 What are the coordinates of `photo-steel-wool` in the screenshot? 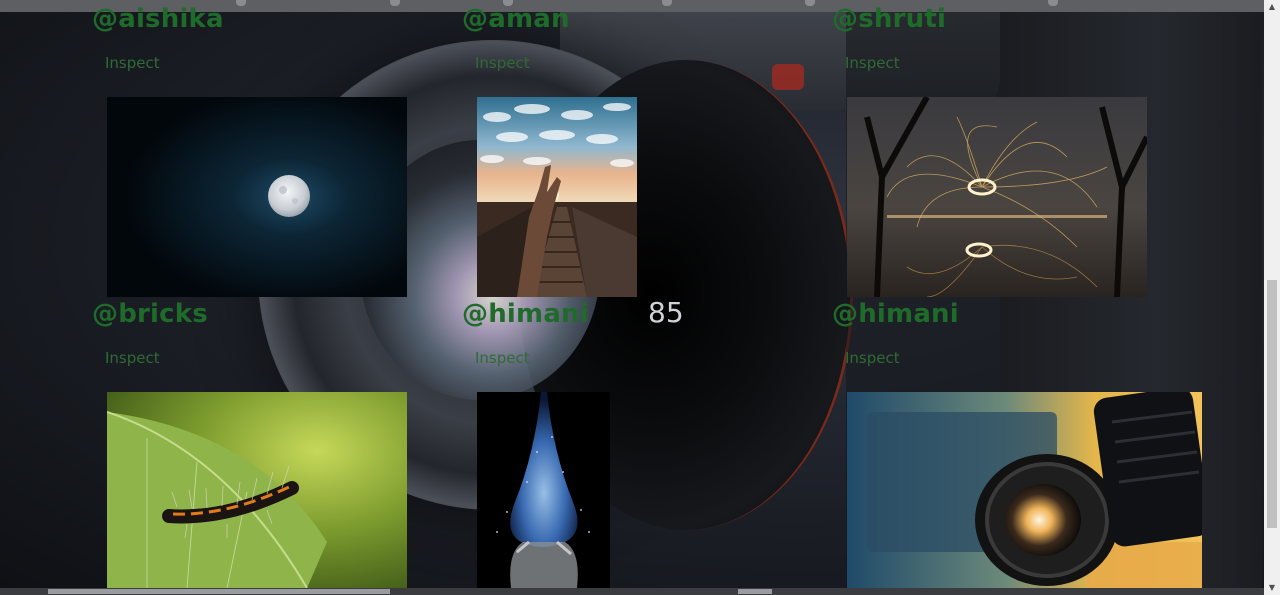 It's located at (997, 197).